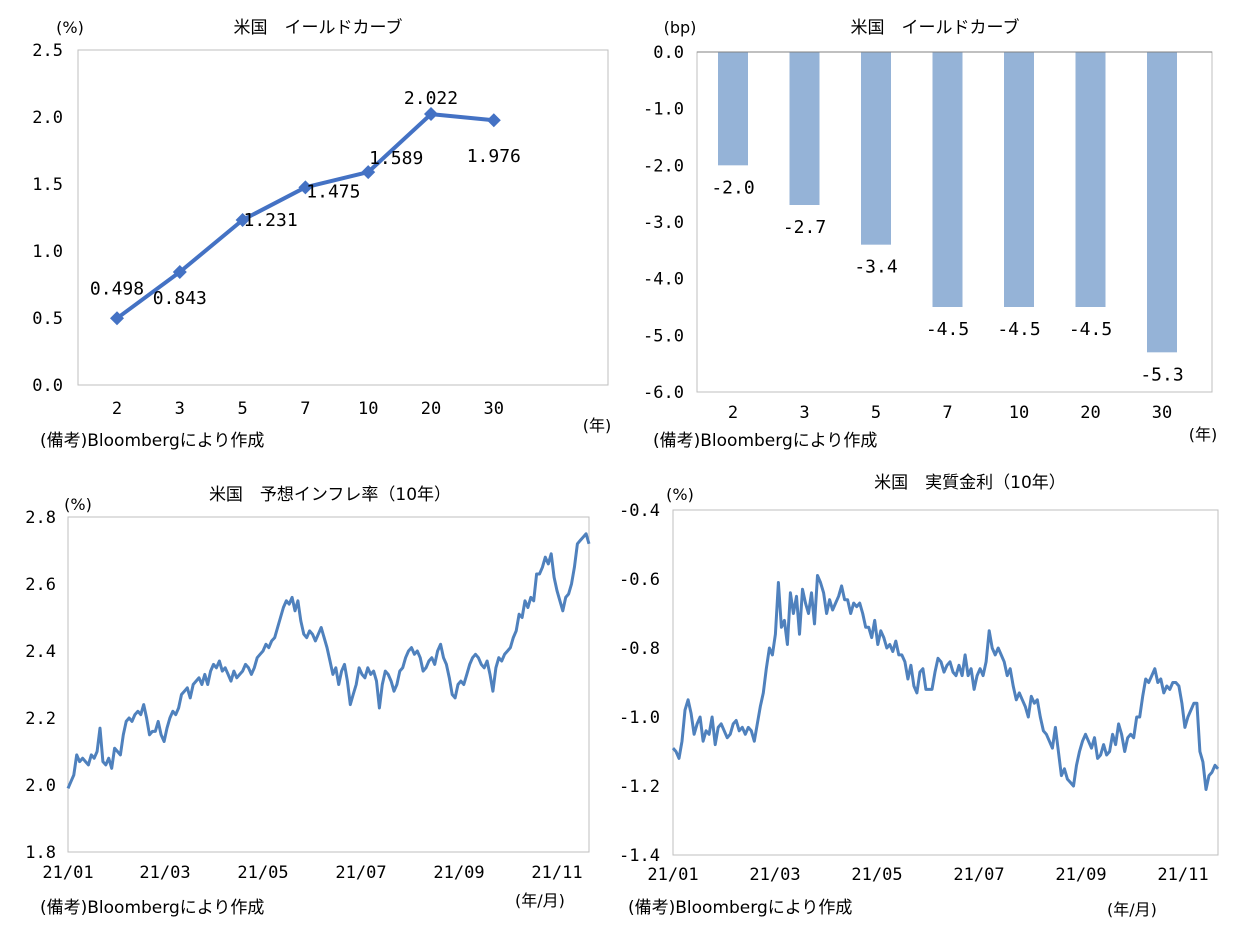  Describe the element at coordinates (330, 495) in the screenshot. I see `expected-inflation-title: 米国 予想インフレ率（10年）` at that location.